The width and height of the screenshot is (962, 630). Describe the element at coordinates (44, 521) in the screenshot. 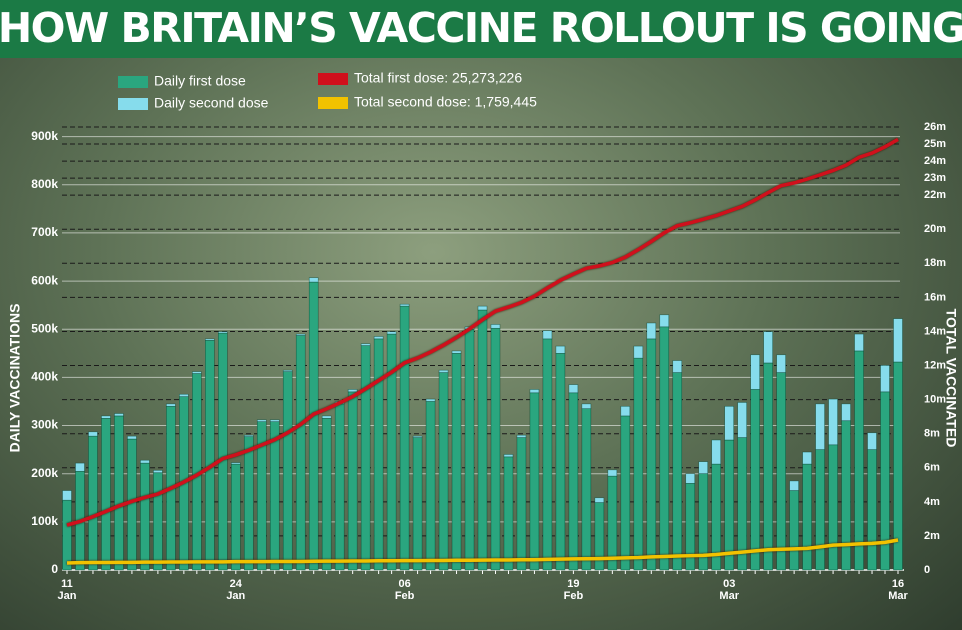

I see `y-tick-label: 100k` at that location.